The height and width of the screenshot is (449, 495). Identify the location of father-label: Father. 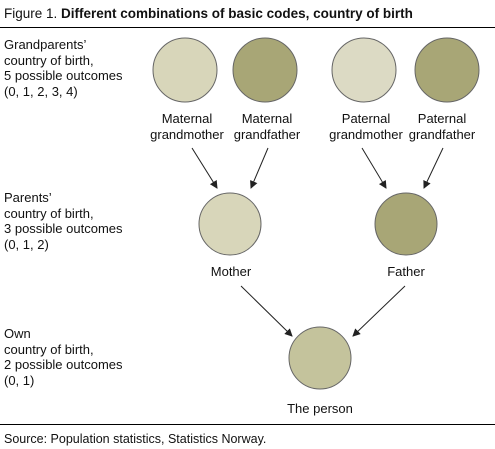
(406, 271).